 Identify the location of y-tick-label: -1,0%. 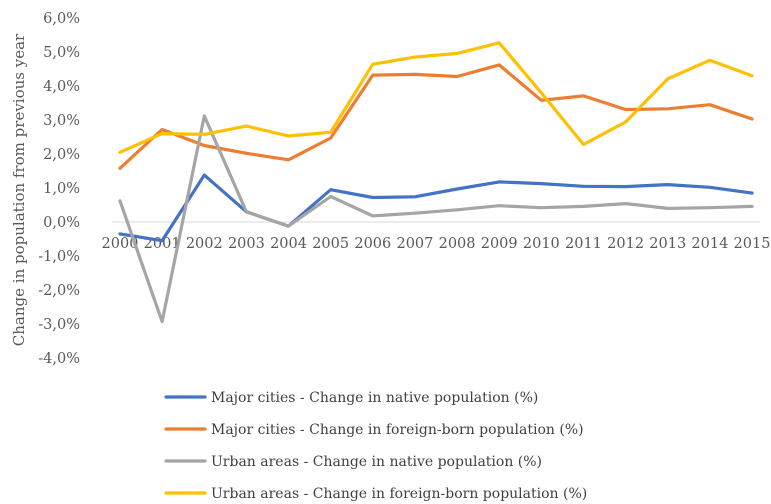
(59, 257).